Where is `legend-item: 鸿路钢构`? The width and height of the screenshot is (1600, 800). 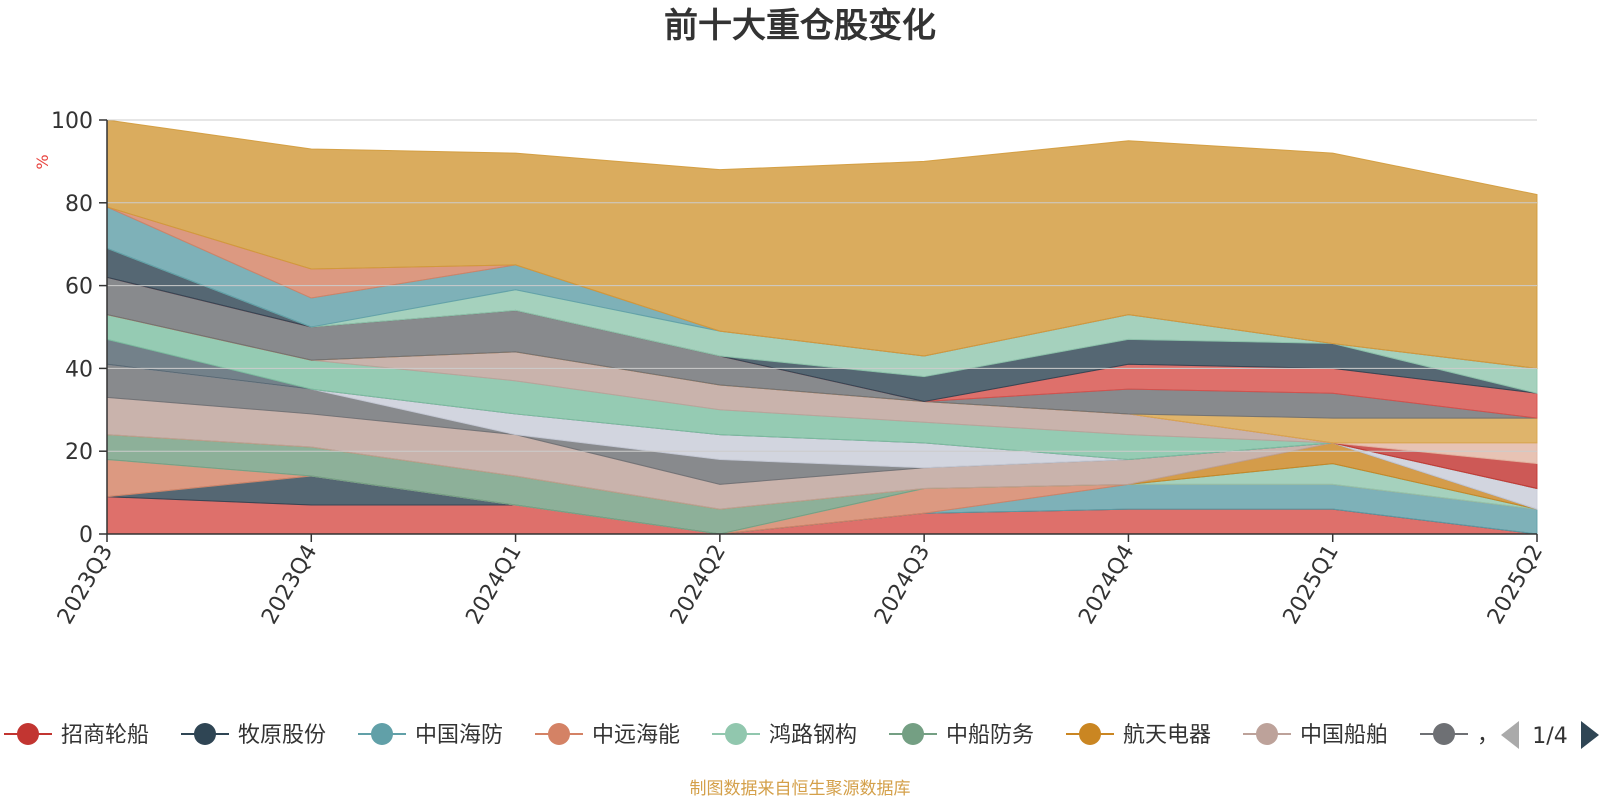 legend-item: 鸿路钢构 is located at coordinates (784, 735).